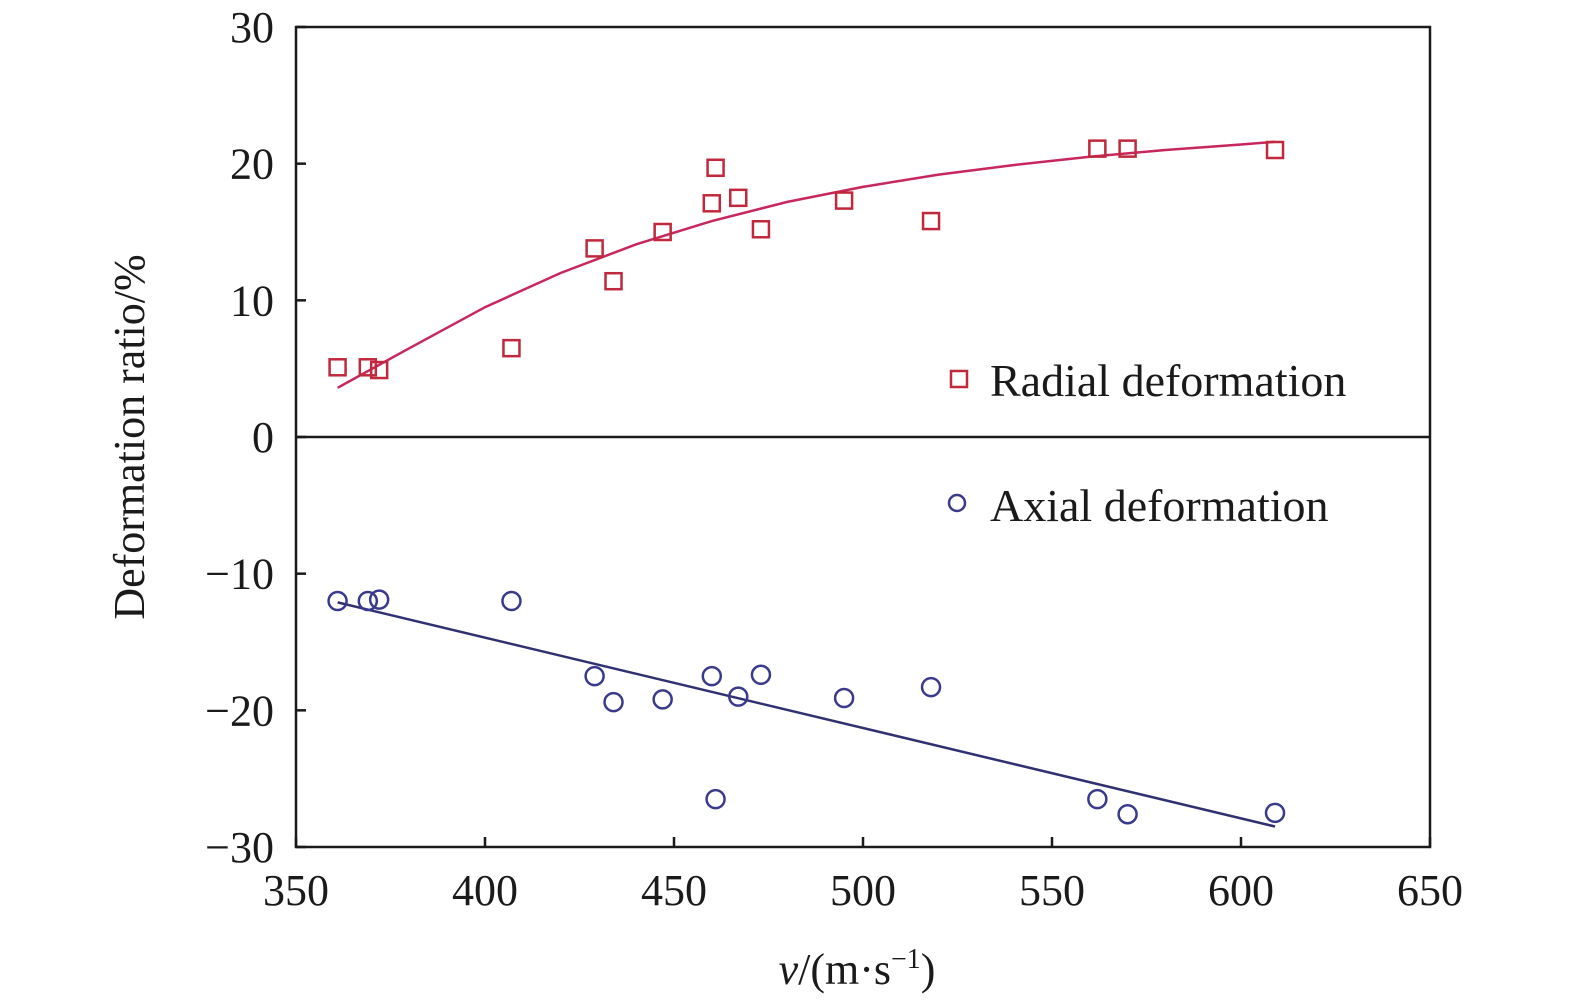 The height and width of the screenshot is (1005, 1575). I want to click on x-tick-label: 400, so click(485, 890).